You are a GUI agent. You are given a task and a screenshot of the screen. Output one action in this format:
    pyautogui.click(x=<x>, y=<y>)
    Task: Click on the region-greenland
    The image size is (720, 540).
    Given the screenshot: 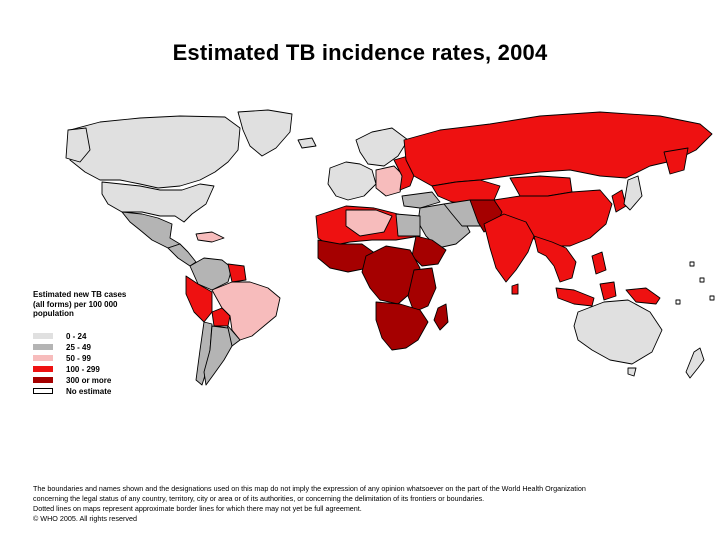 What is the action you would take?
    pyautogui.click(x=265, y=133)
    